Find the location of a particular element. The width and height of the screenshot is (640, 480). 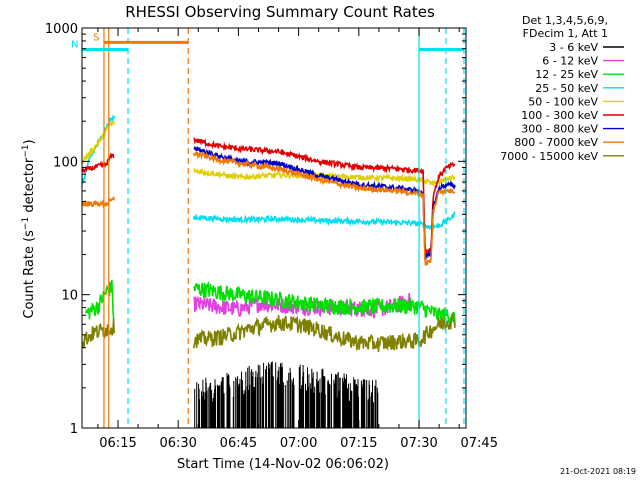

x-tick-label-0: 06:15 is located at coordinates (117, 443).